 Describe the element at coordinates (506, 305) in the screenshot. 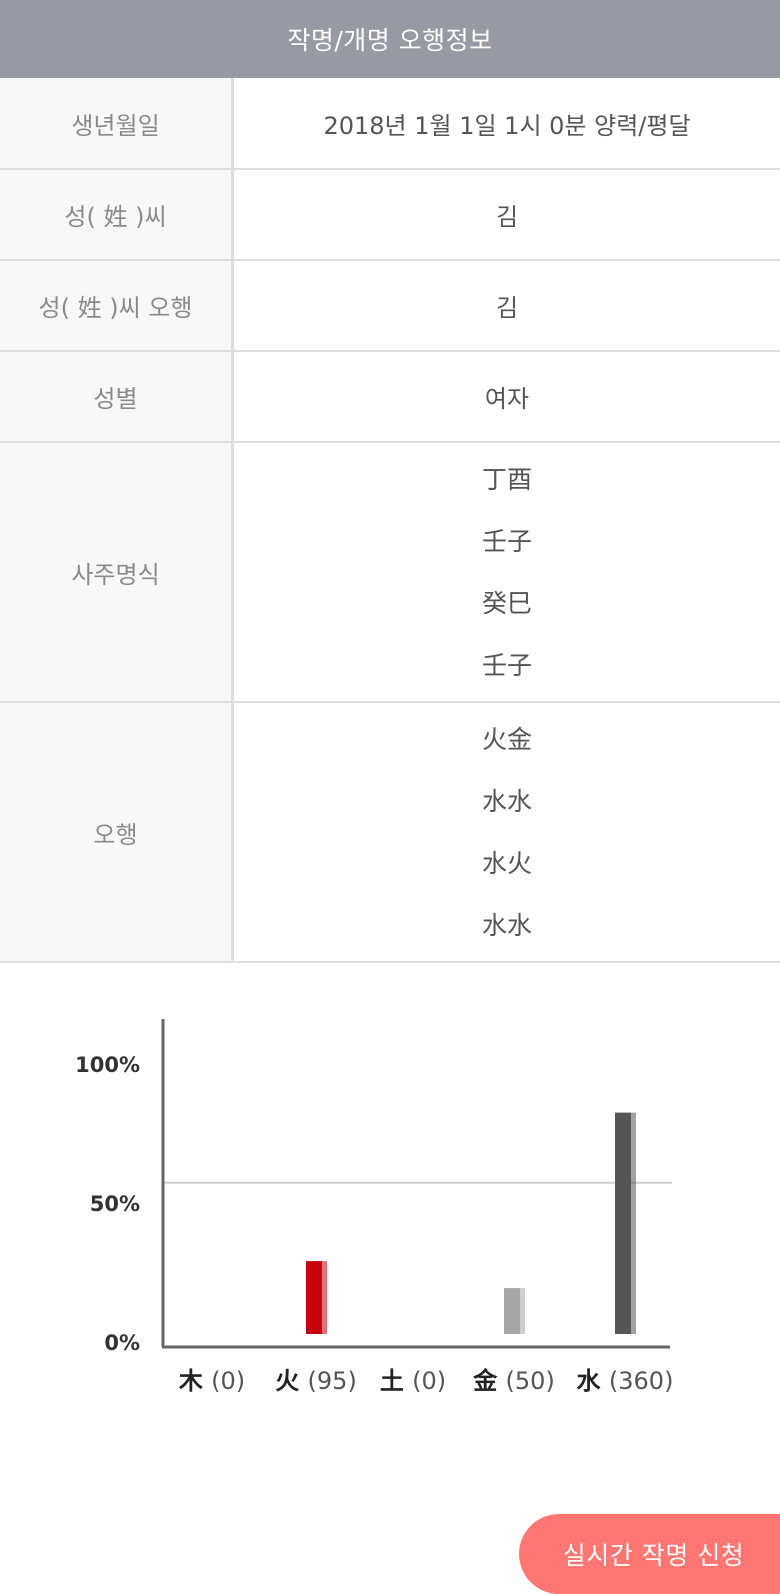

I see `surname-element-value: 김` at that location.